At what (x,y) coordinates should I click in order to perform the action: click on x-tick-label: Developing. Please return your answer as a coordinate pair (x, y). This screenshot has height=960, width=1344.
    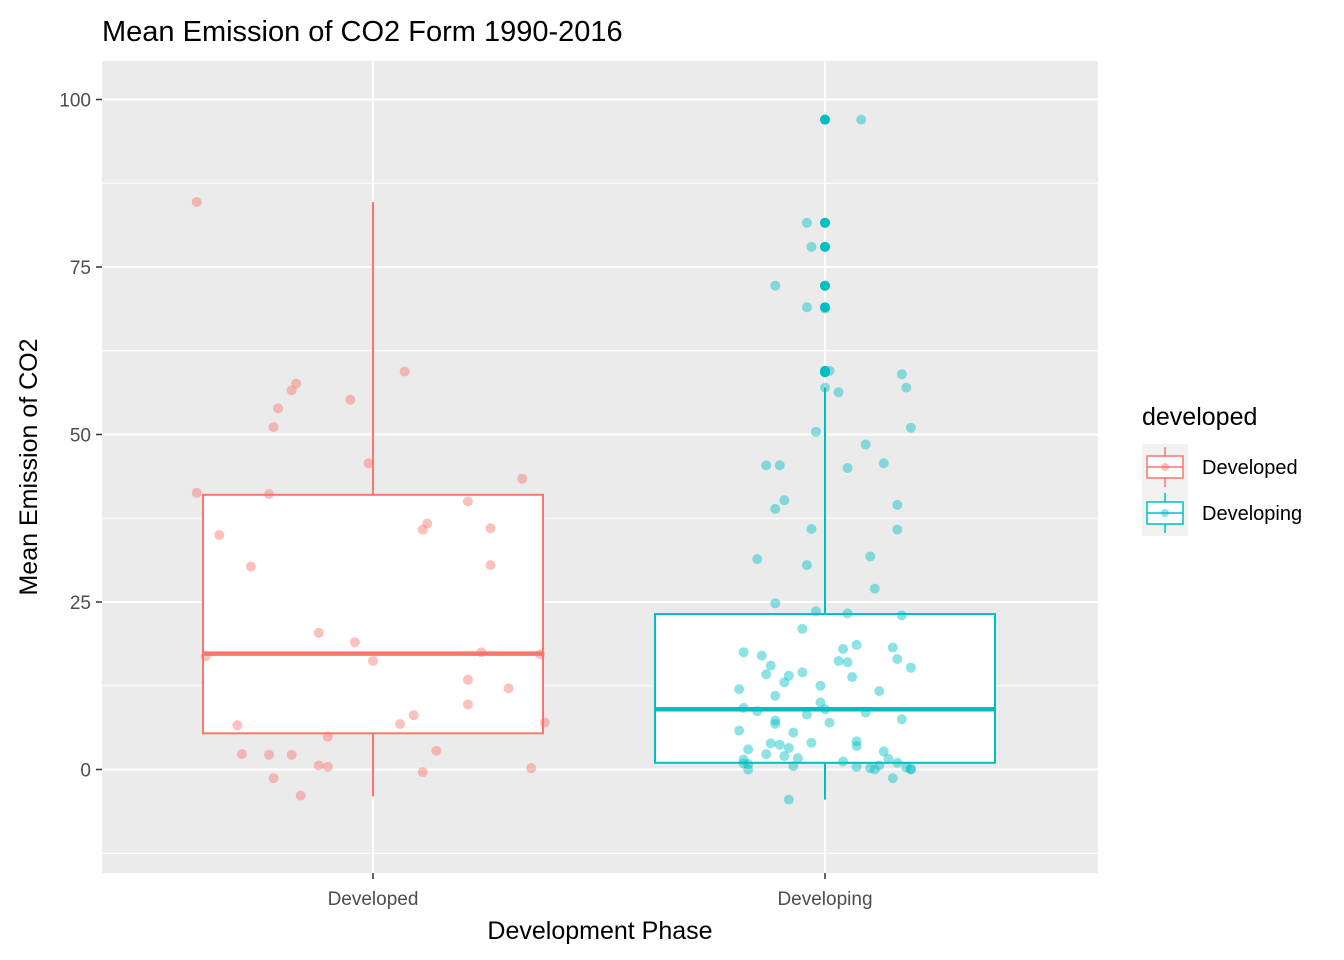
    Looking at the image, I should click on (824, 899).